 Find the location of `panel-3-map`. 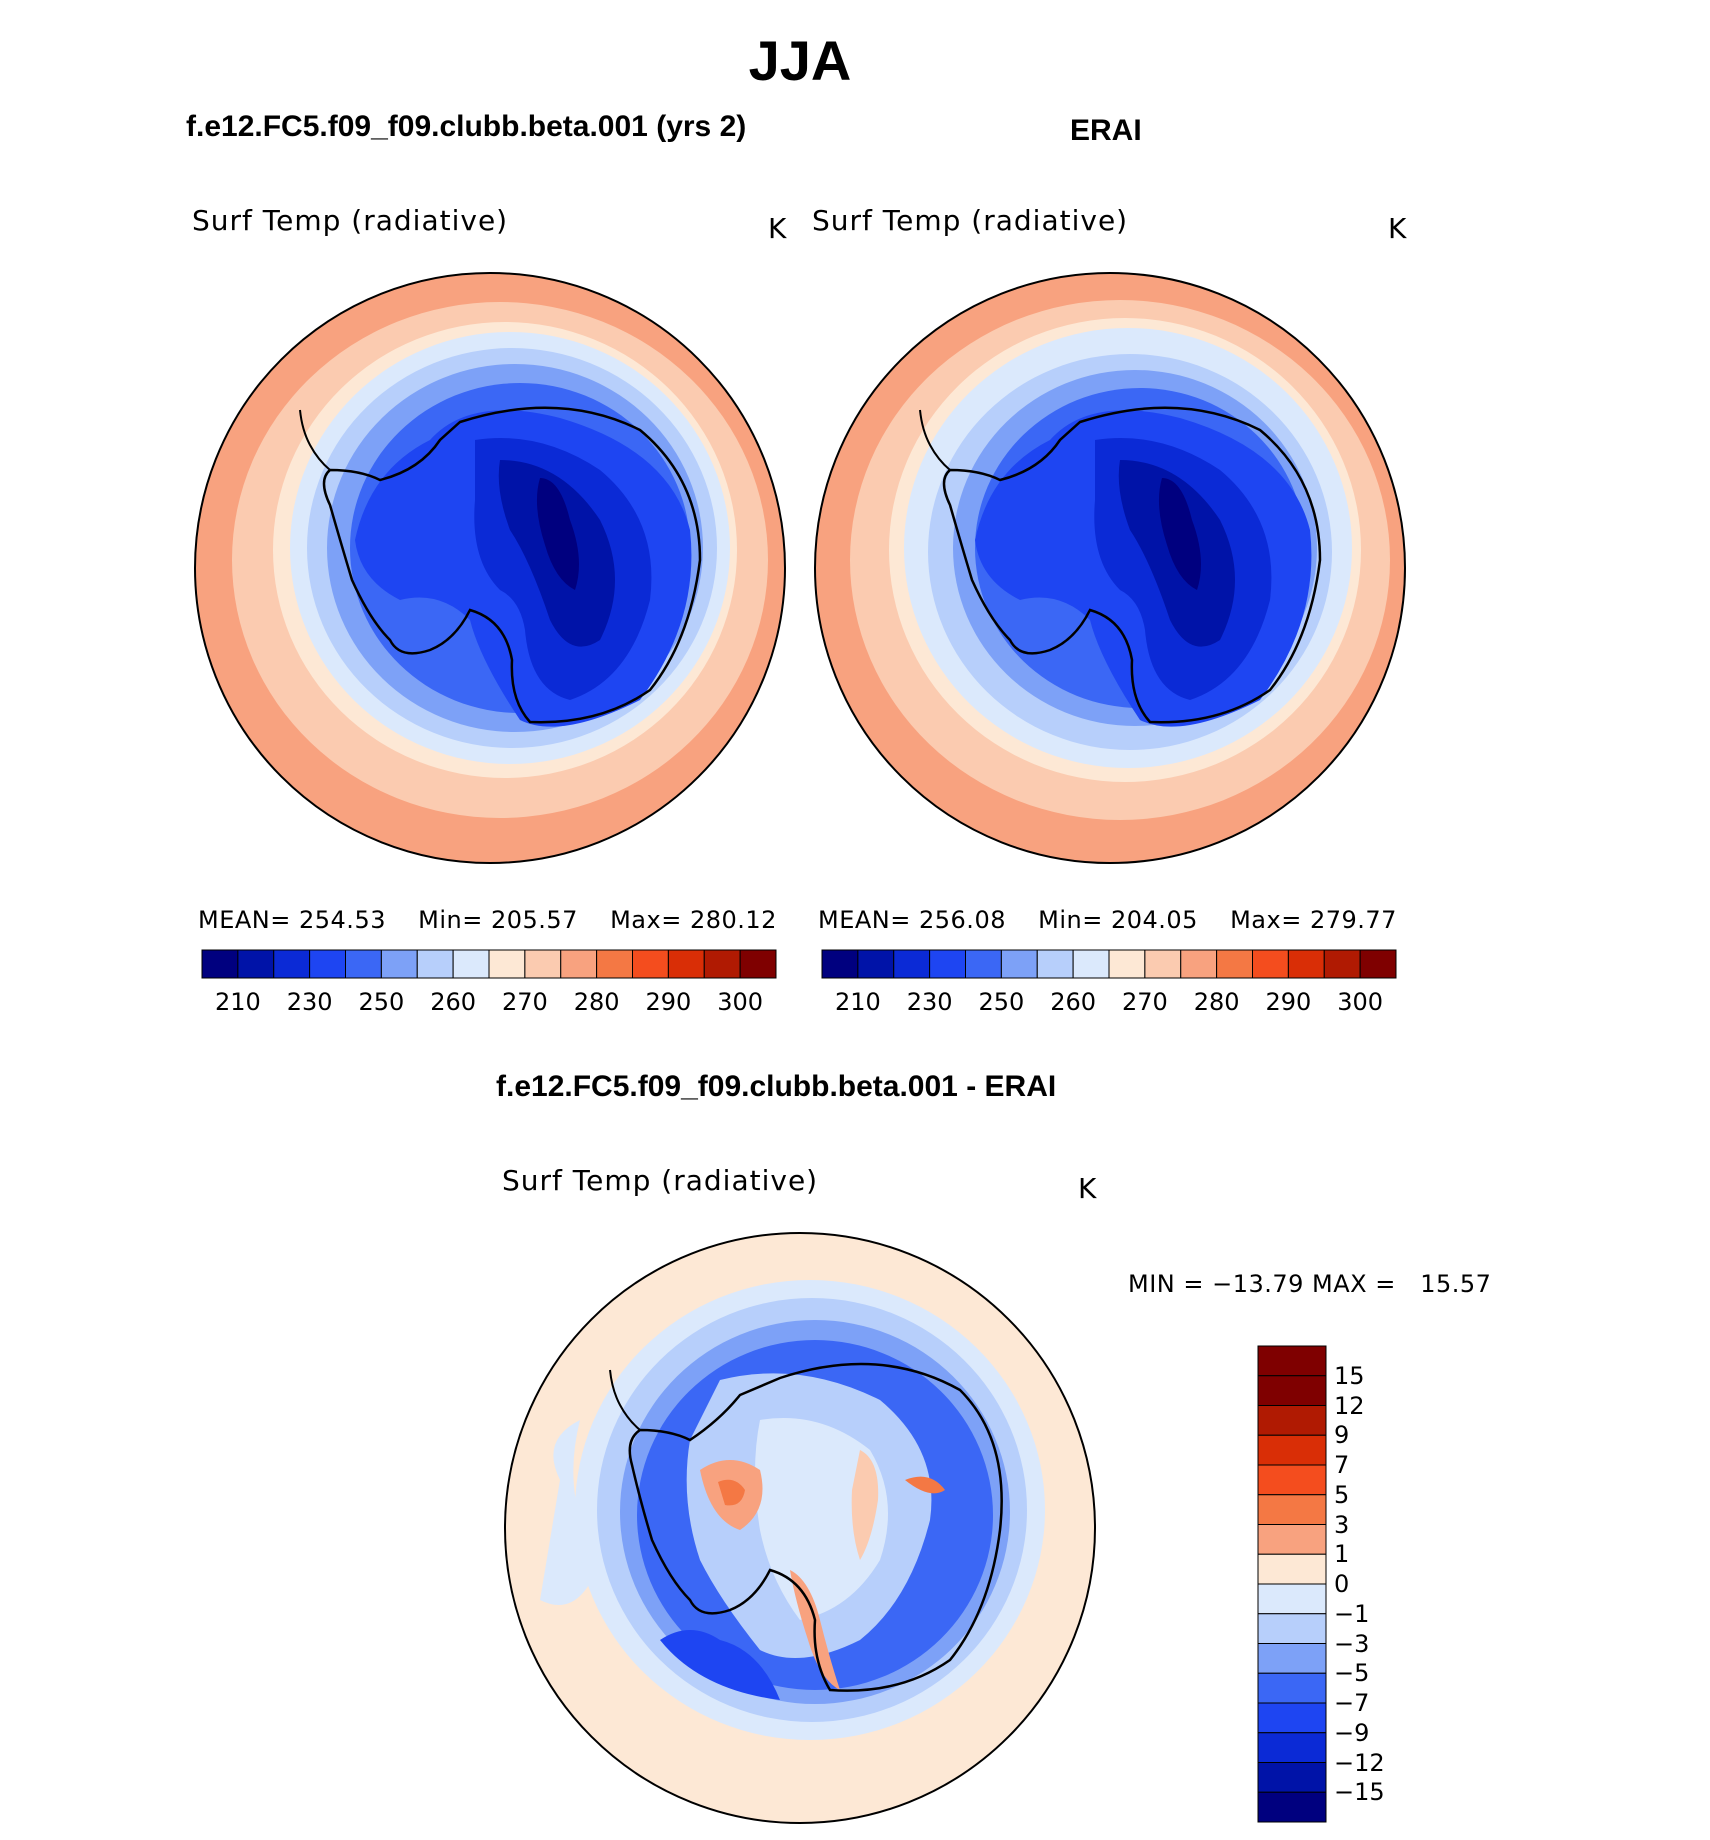

panel-3-map is located at coordinates (800, 1528).